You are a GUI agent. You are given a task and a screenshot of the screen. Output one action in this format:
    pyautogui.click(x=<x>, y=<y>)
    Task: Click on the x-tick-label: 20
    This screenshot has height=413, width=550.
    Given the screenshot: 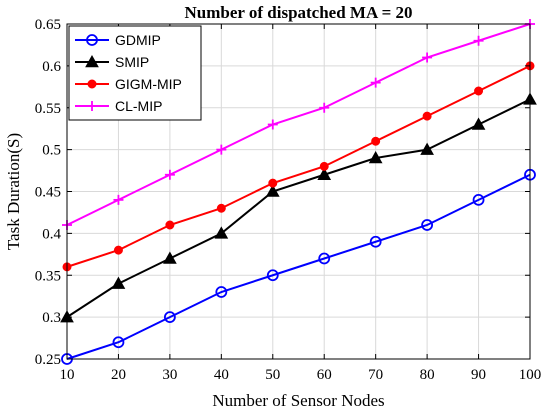 What is the action you would take?
    pyautogui.click(x=118, y=375)
    